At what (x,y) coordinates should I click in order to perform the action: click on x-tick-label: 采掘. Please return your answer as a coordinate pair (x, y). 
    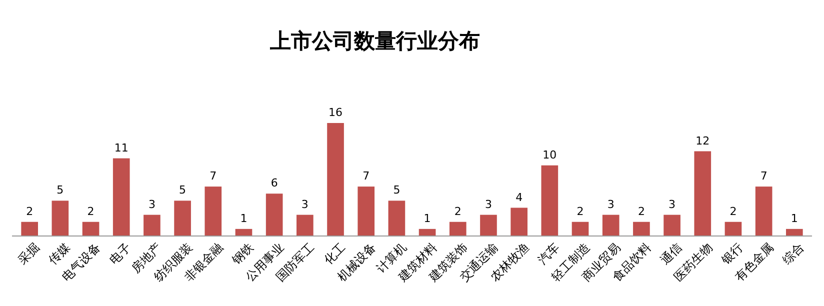
    Looking at the image, I should click on (28, 254).